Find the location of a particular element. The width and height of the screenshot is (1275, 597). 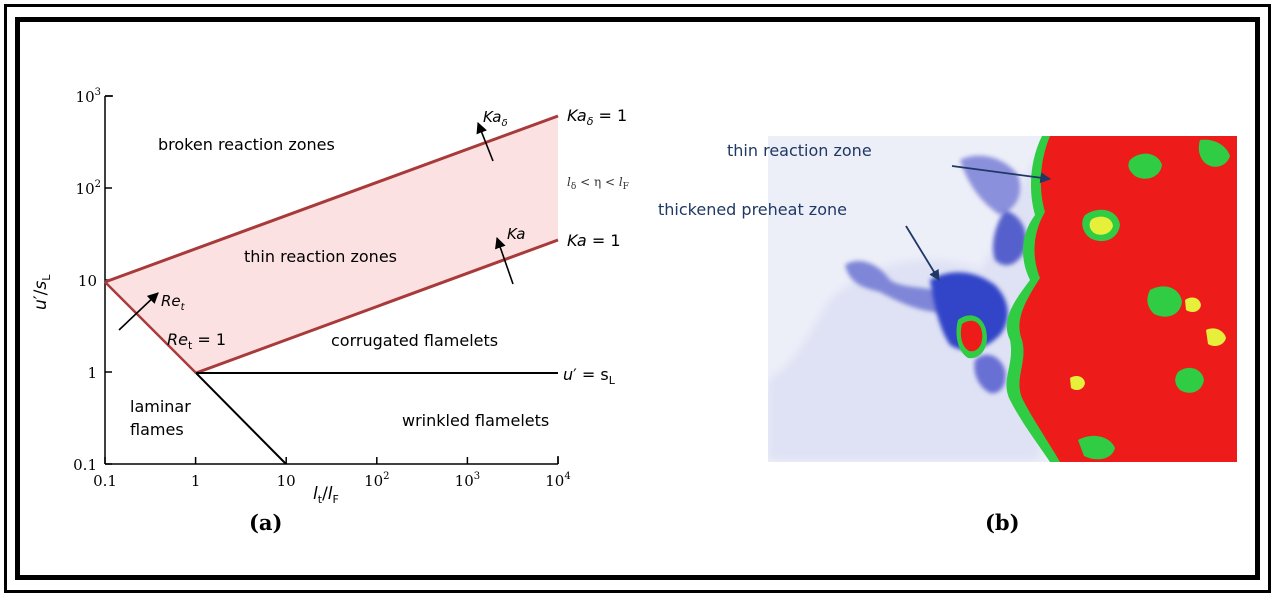

label-ka-arrow: Ka is located at coordinates (516, 234).